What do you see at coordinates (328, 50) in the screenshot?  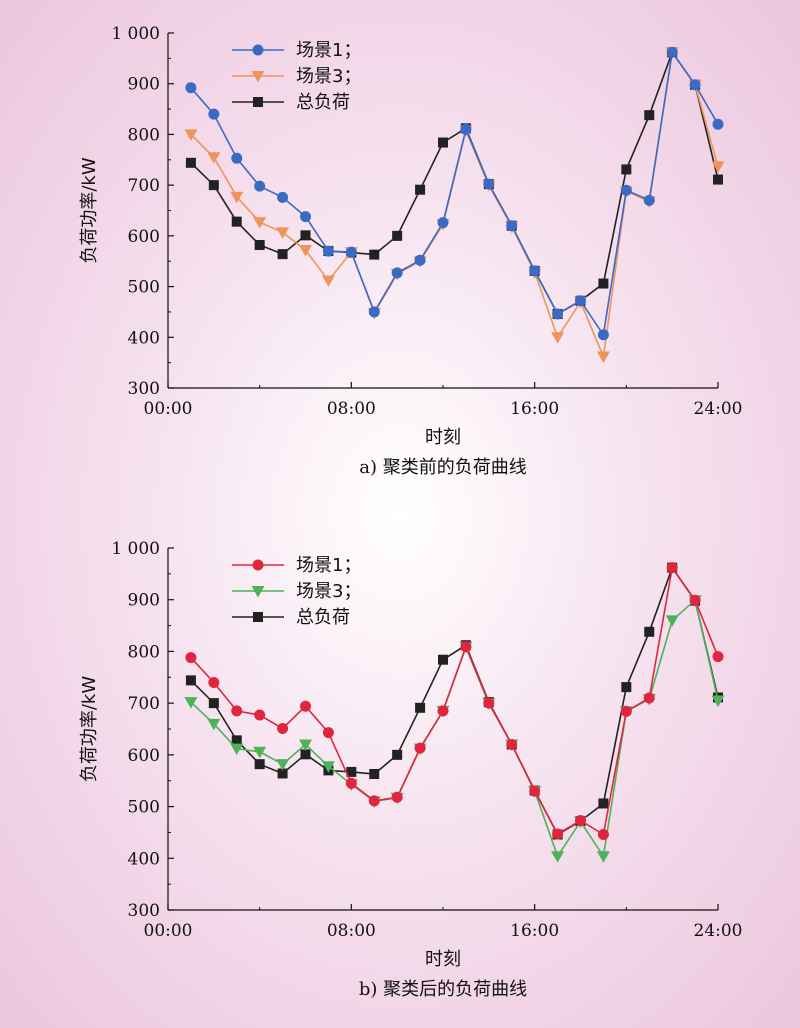 I see `legend-label: 场景1；` at bounding box center [328, 50].